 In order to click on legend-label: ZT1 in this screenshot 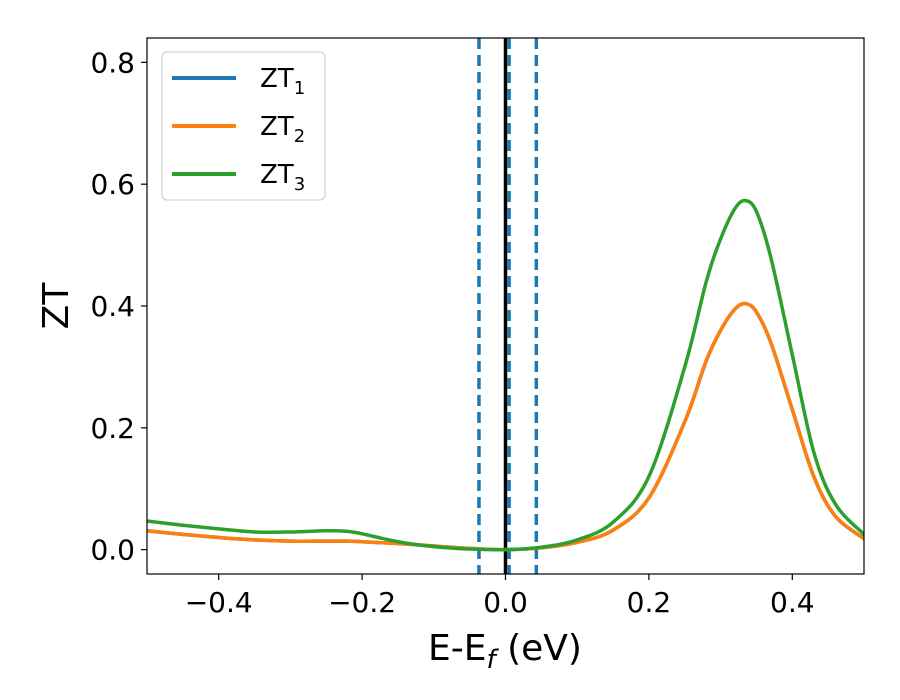, I will do `click(282, 81)`.